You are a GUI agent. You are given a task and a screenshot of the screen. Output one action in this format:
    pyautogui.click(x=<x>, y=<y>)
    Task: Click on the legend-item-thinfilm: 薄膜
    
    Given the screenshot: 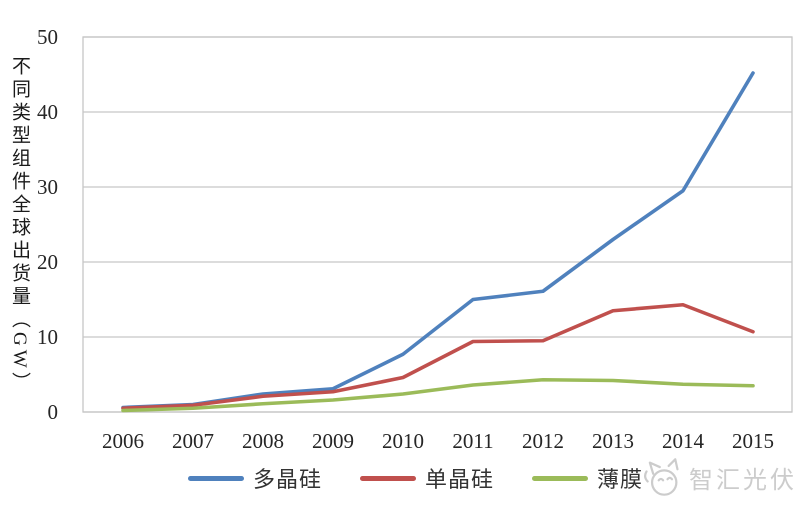 What is the action you would take?
    pyautogui.click(x=587, y=478)
    